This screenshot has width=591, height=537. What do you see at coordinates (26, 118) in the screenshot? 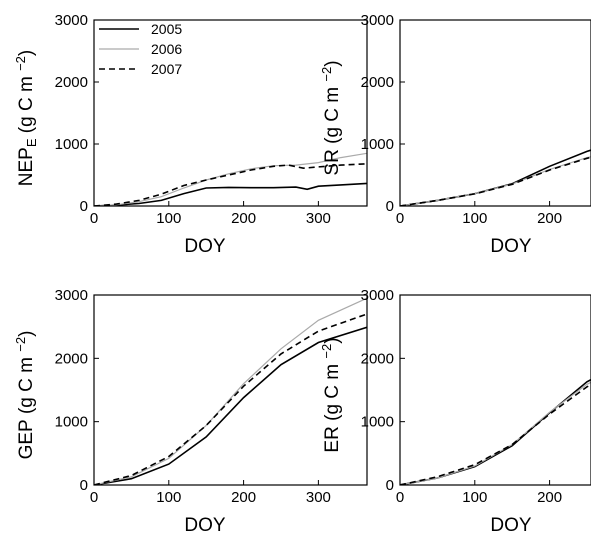
I see `y-axis-title: NEPE (g C m −2)` at bounding box center [26, 118].